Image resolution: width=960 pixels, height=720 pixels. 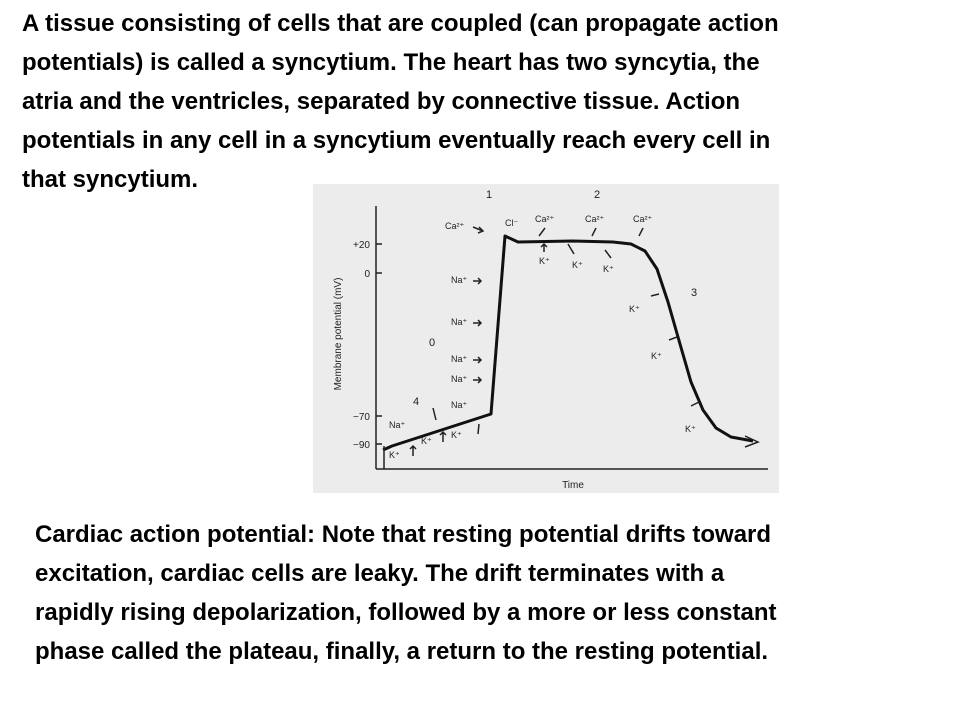 I want to click on k-label-7: K⁺, so click(x=394, y=455).